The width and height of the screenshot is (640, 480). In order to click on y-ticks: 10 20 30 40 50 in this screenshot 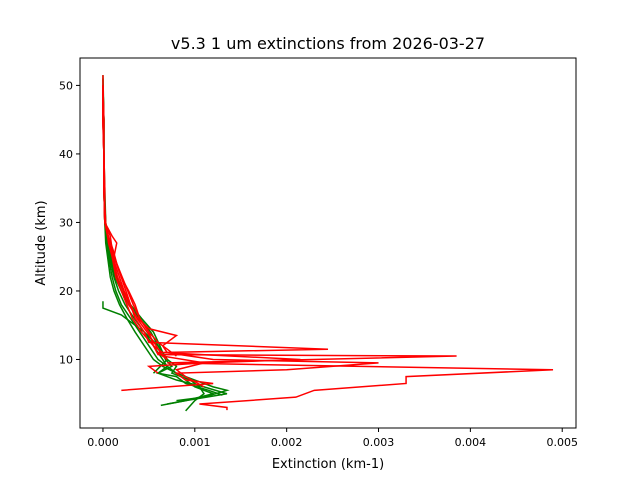, I will do `click(69, 222)`.